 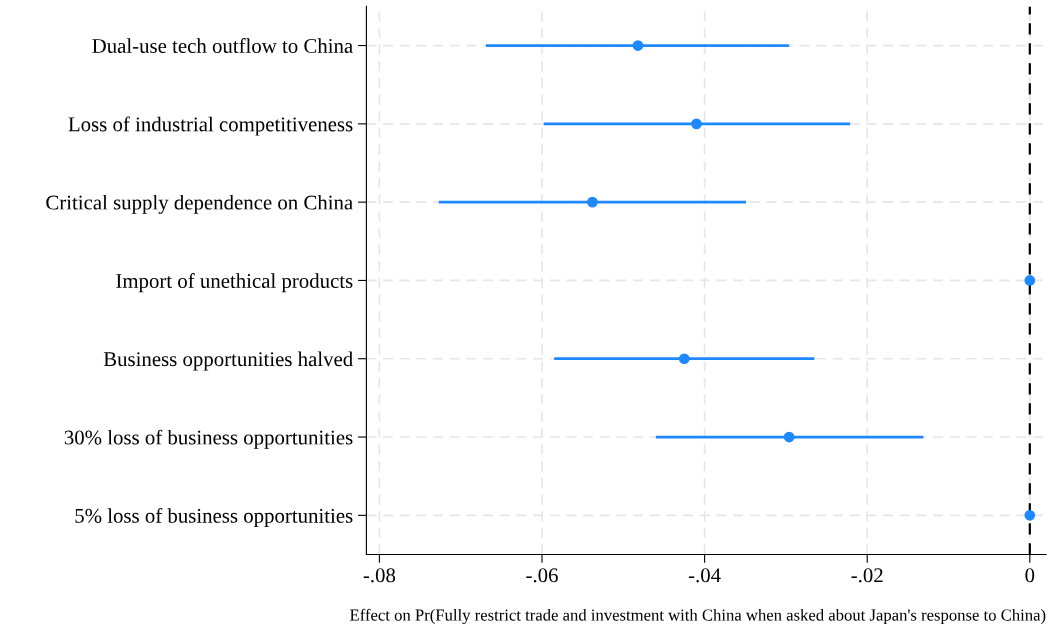 I want to click on x-tick-label: 0, so click(x=1030, y=575).